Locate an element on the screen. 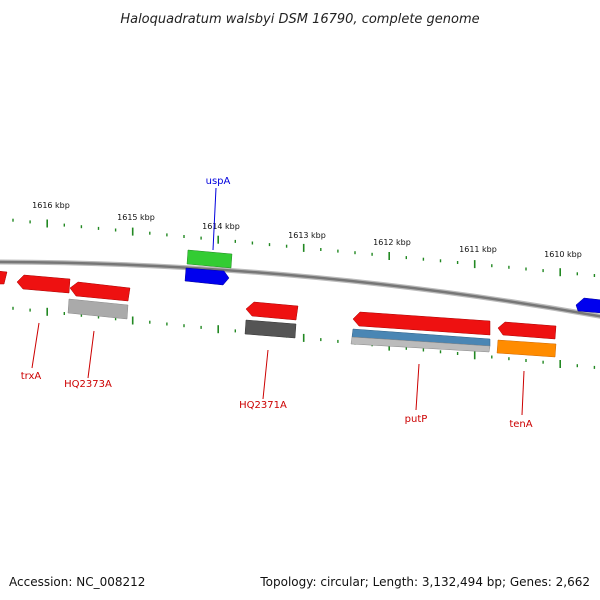  connector-tenA is located at coordinates (523, 393).